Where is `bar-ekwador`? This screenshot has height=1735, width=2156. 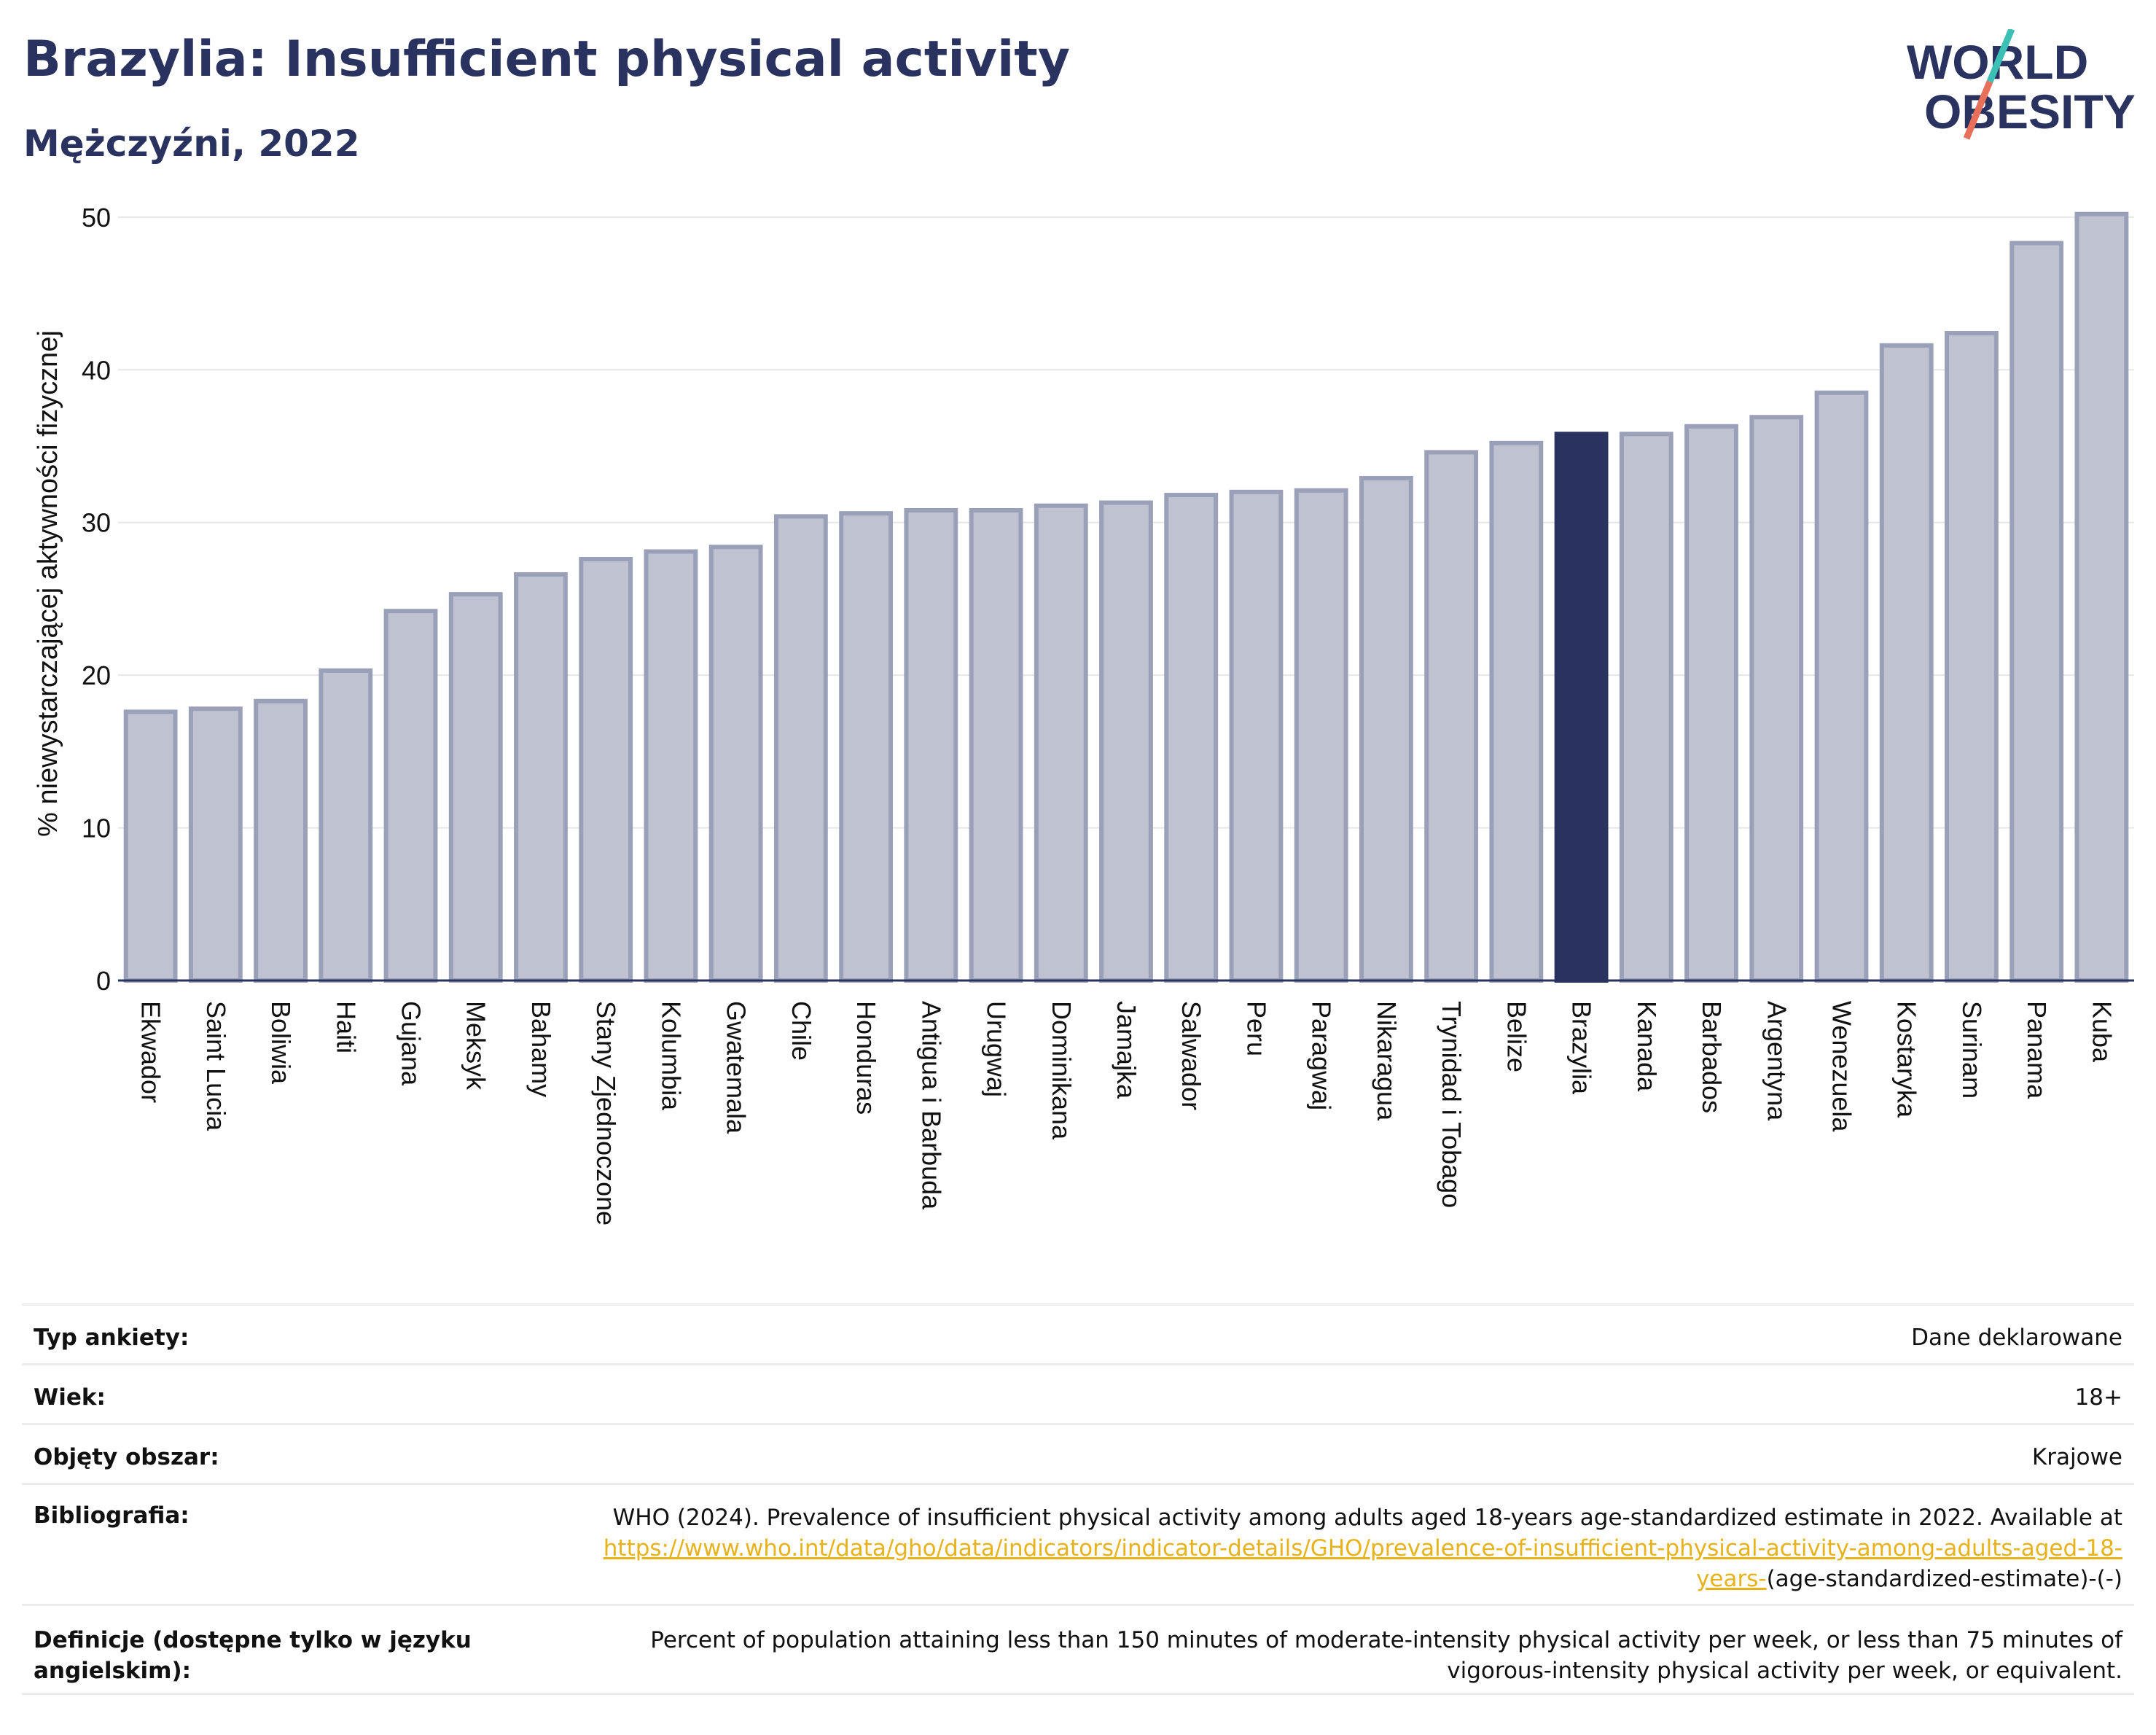 bar-ekwador is located at coordinates (151, 846).